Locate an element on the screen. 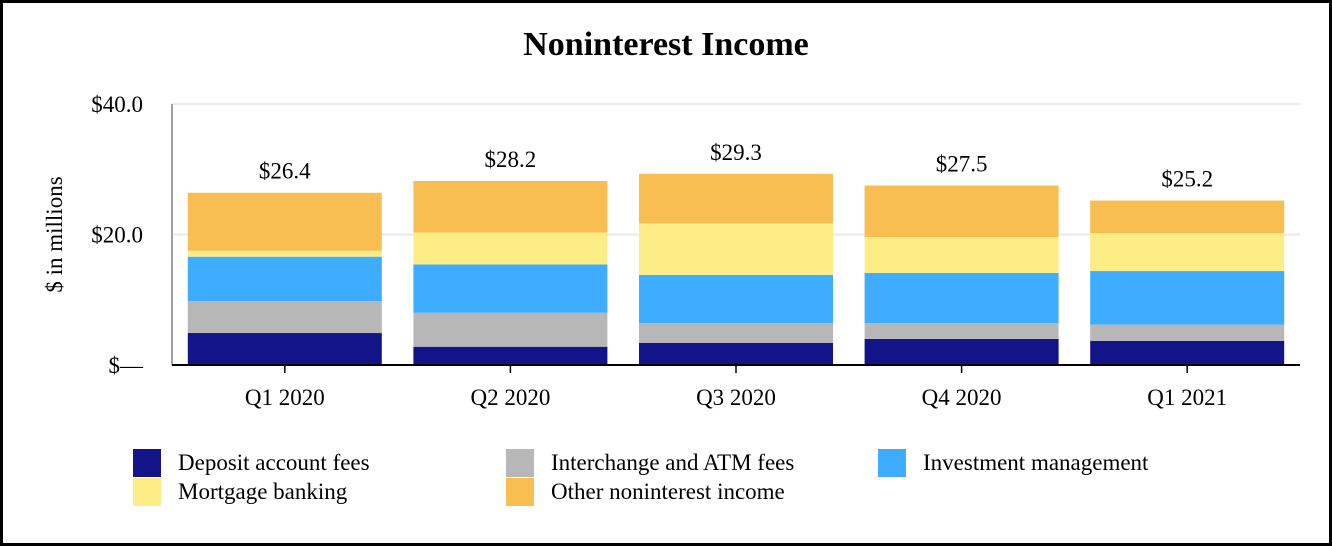 The image size is (1332, 546). y-axis-label: $ in millions is located at coordinates (54, 234).